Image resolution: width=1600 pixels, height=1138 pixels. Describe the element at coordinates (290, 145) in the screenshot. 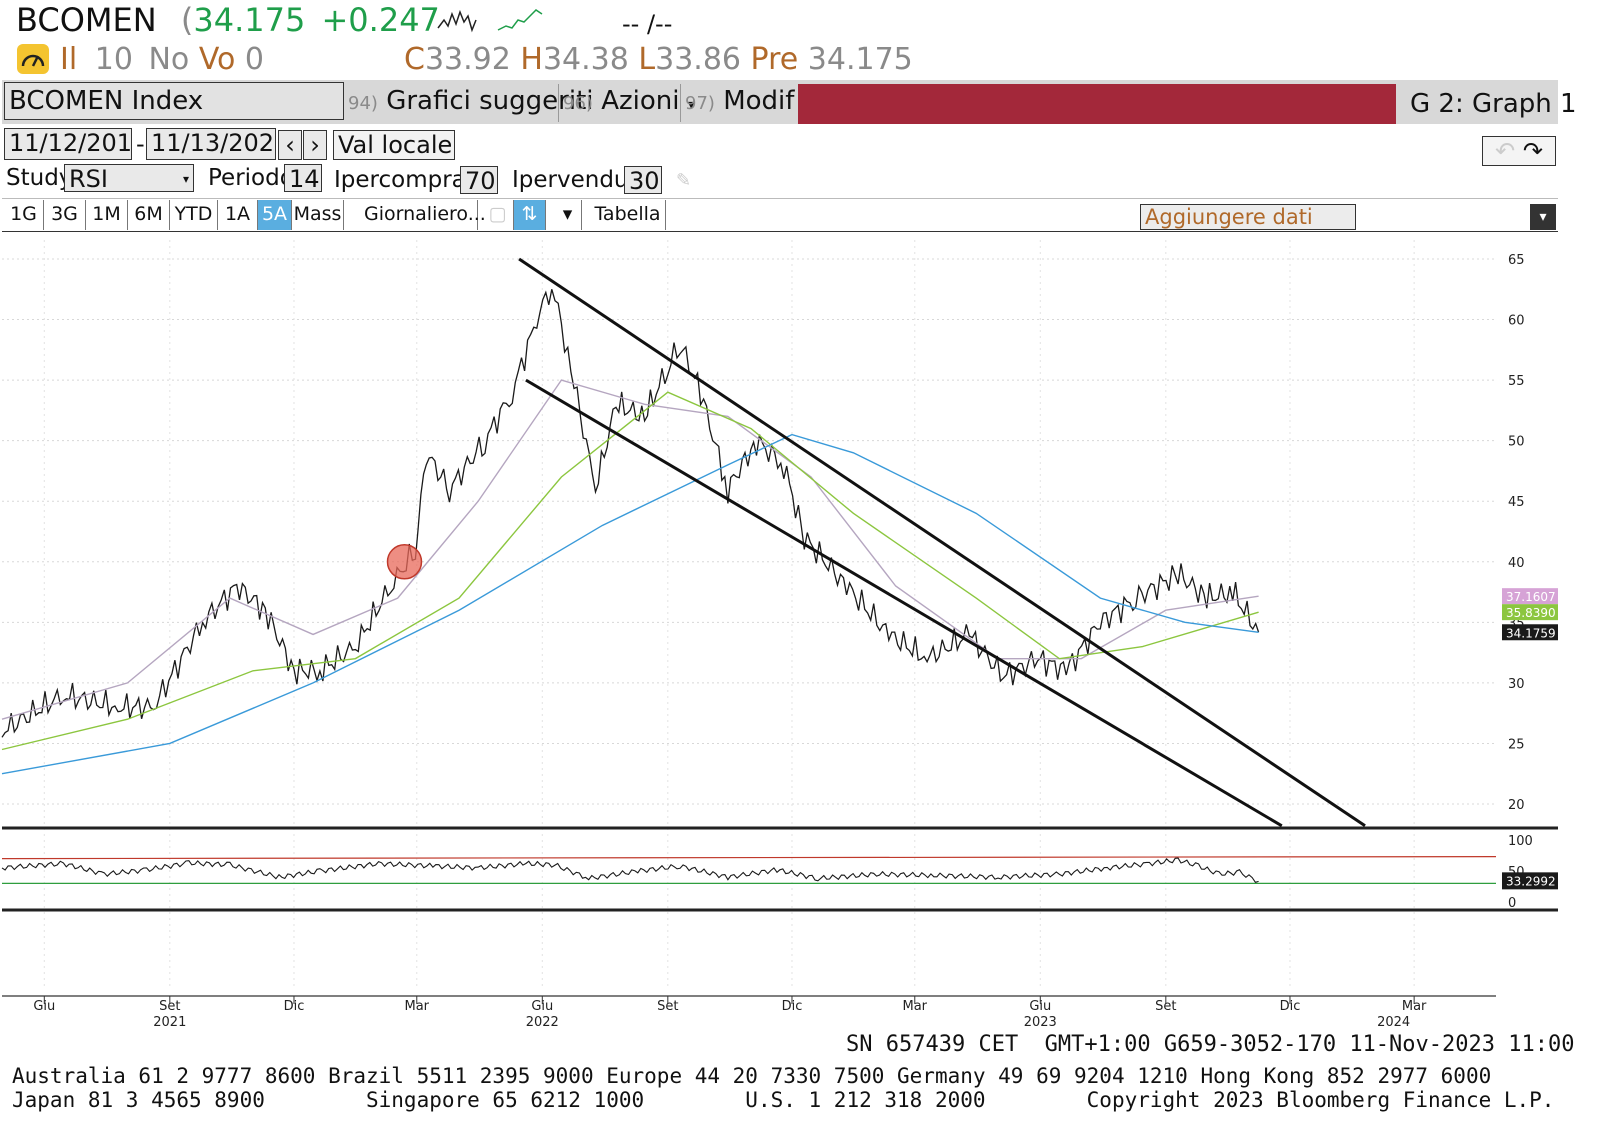

I see `prev-period-button: ‹` at that location.